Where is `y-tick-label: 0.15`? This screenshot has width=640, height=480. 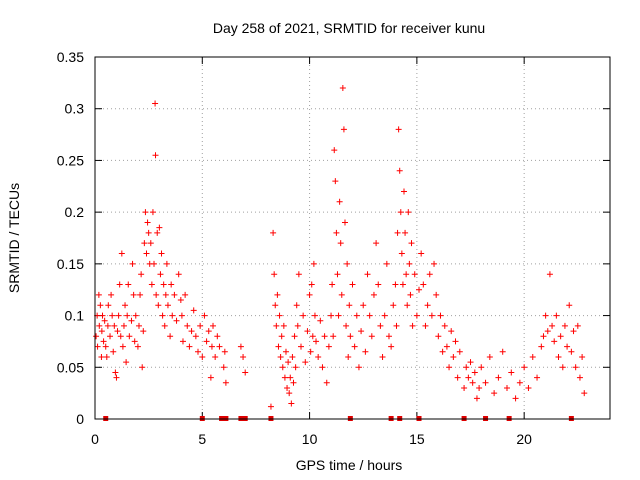 y-tick-label: 0.15 is located at coordinates (70, 264).